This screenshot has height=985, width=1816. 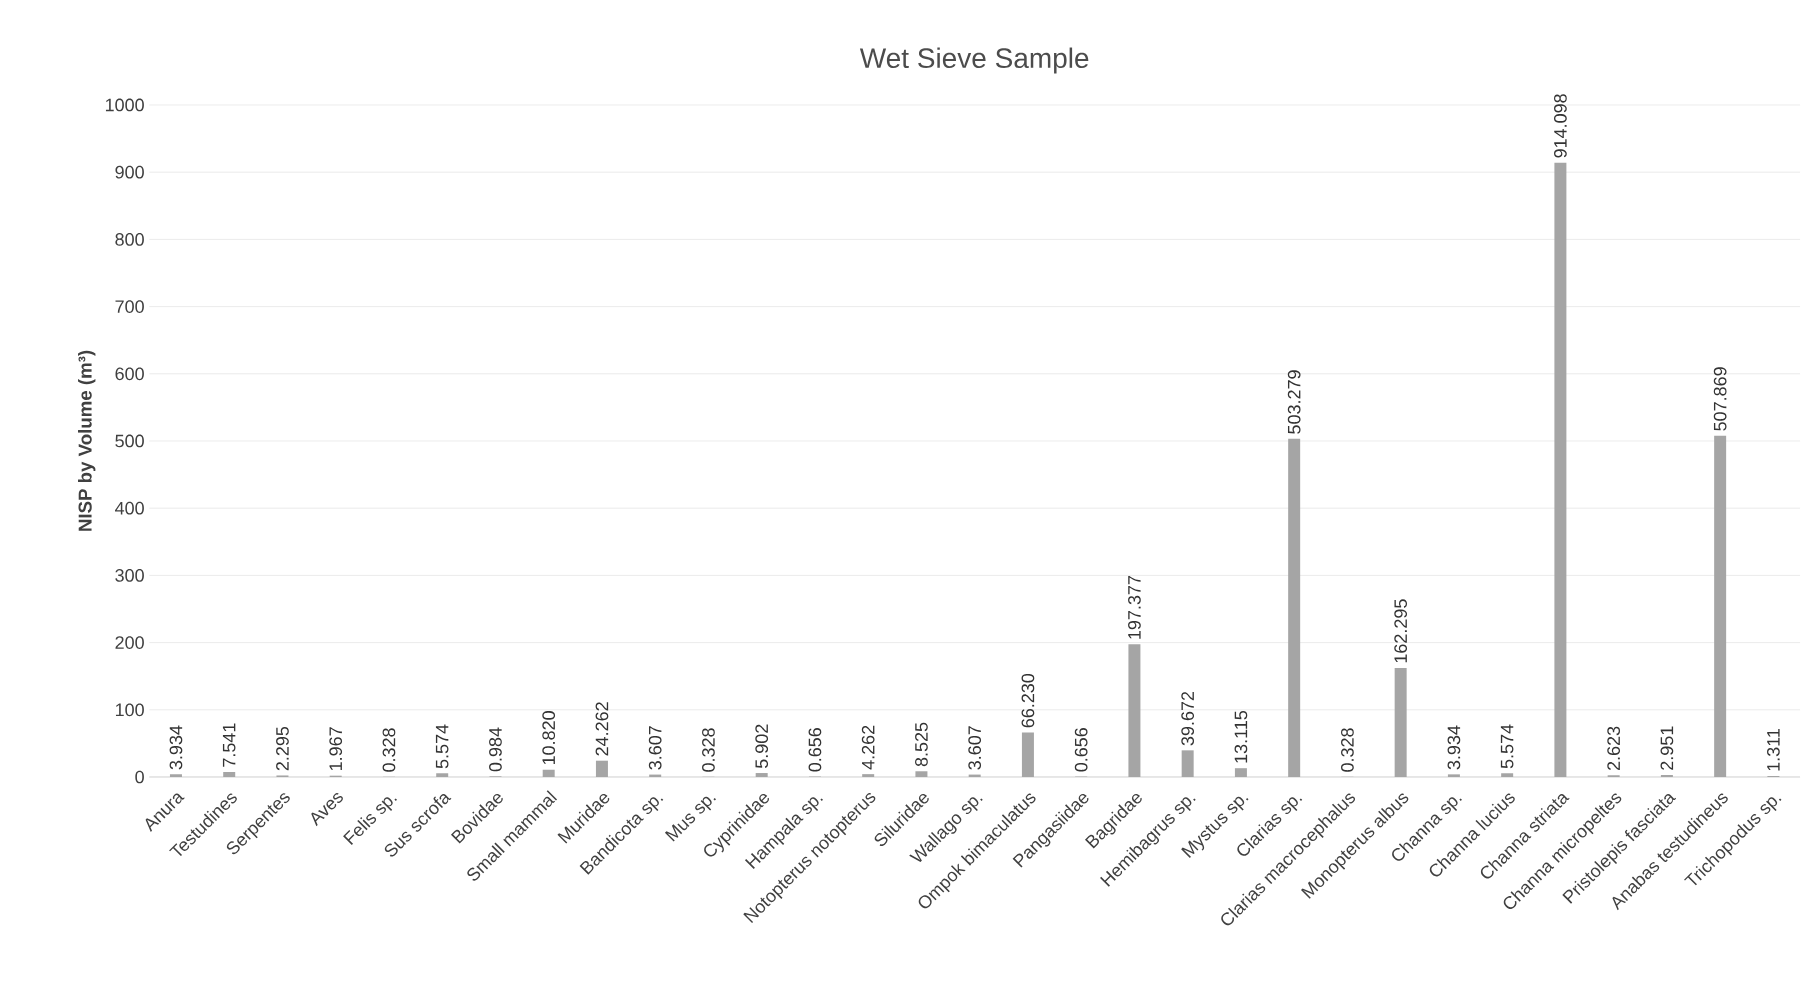 I want to click on y-tick-label: 900, so click(x=129, y=172).